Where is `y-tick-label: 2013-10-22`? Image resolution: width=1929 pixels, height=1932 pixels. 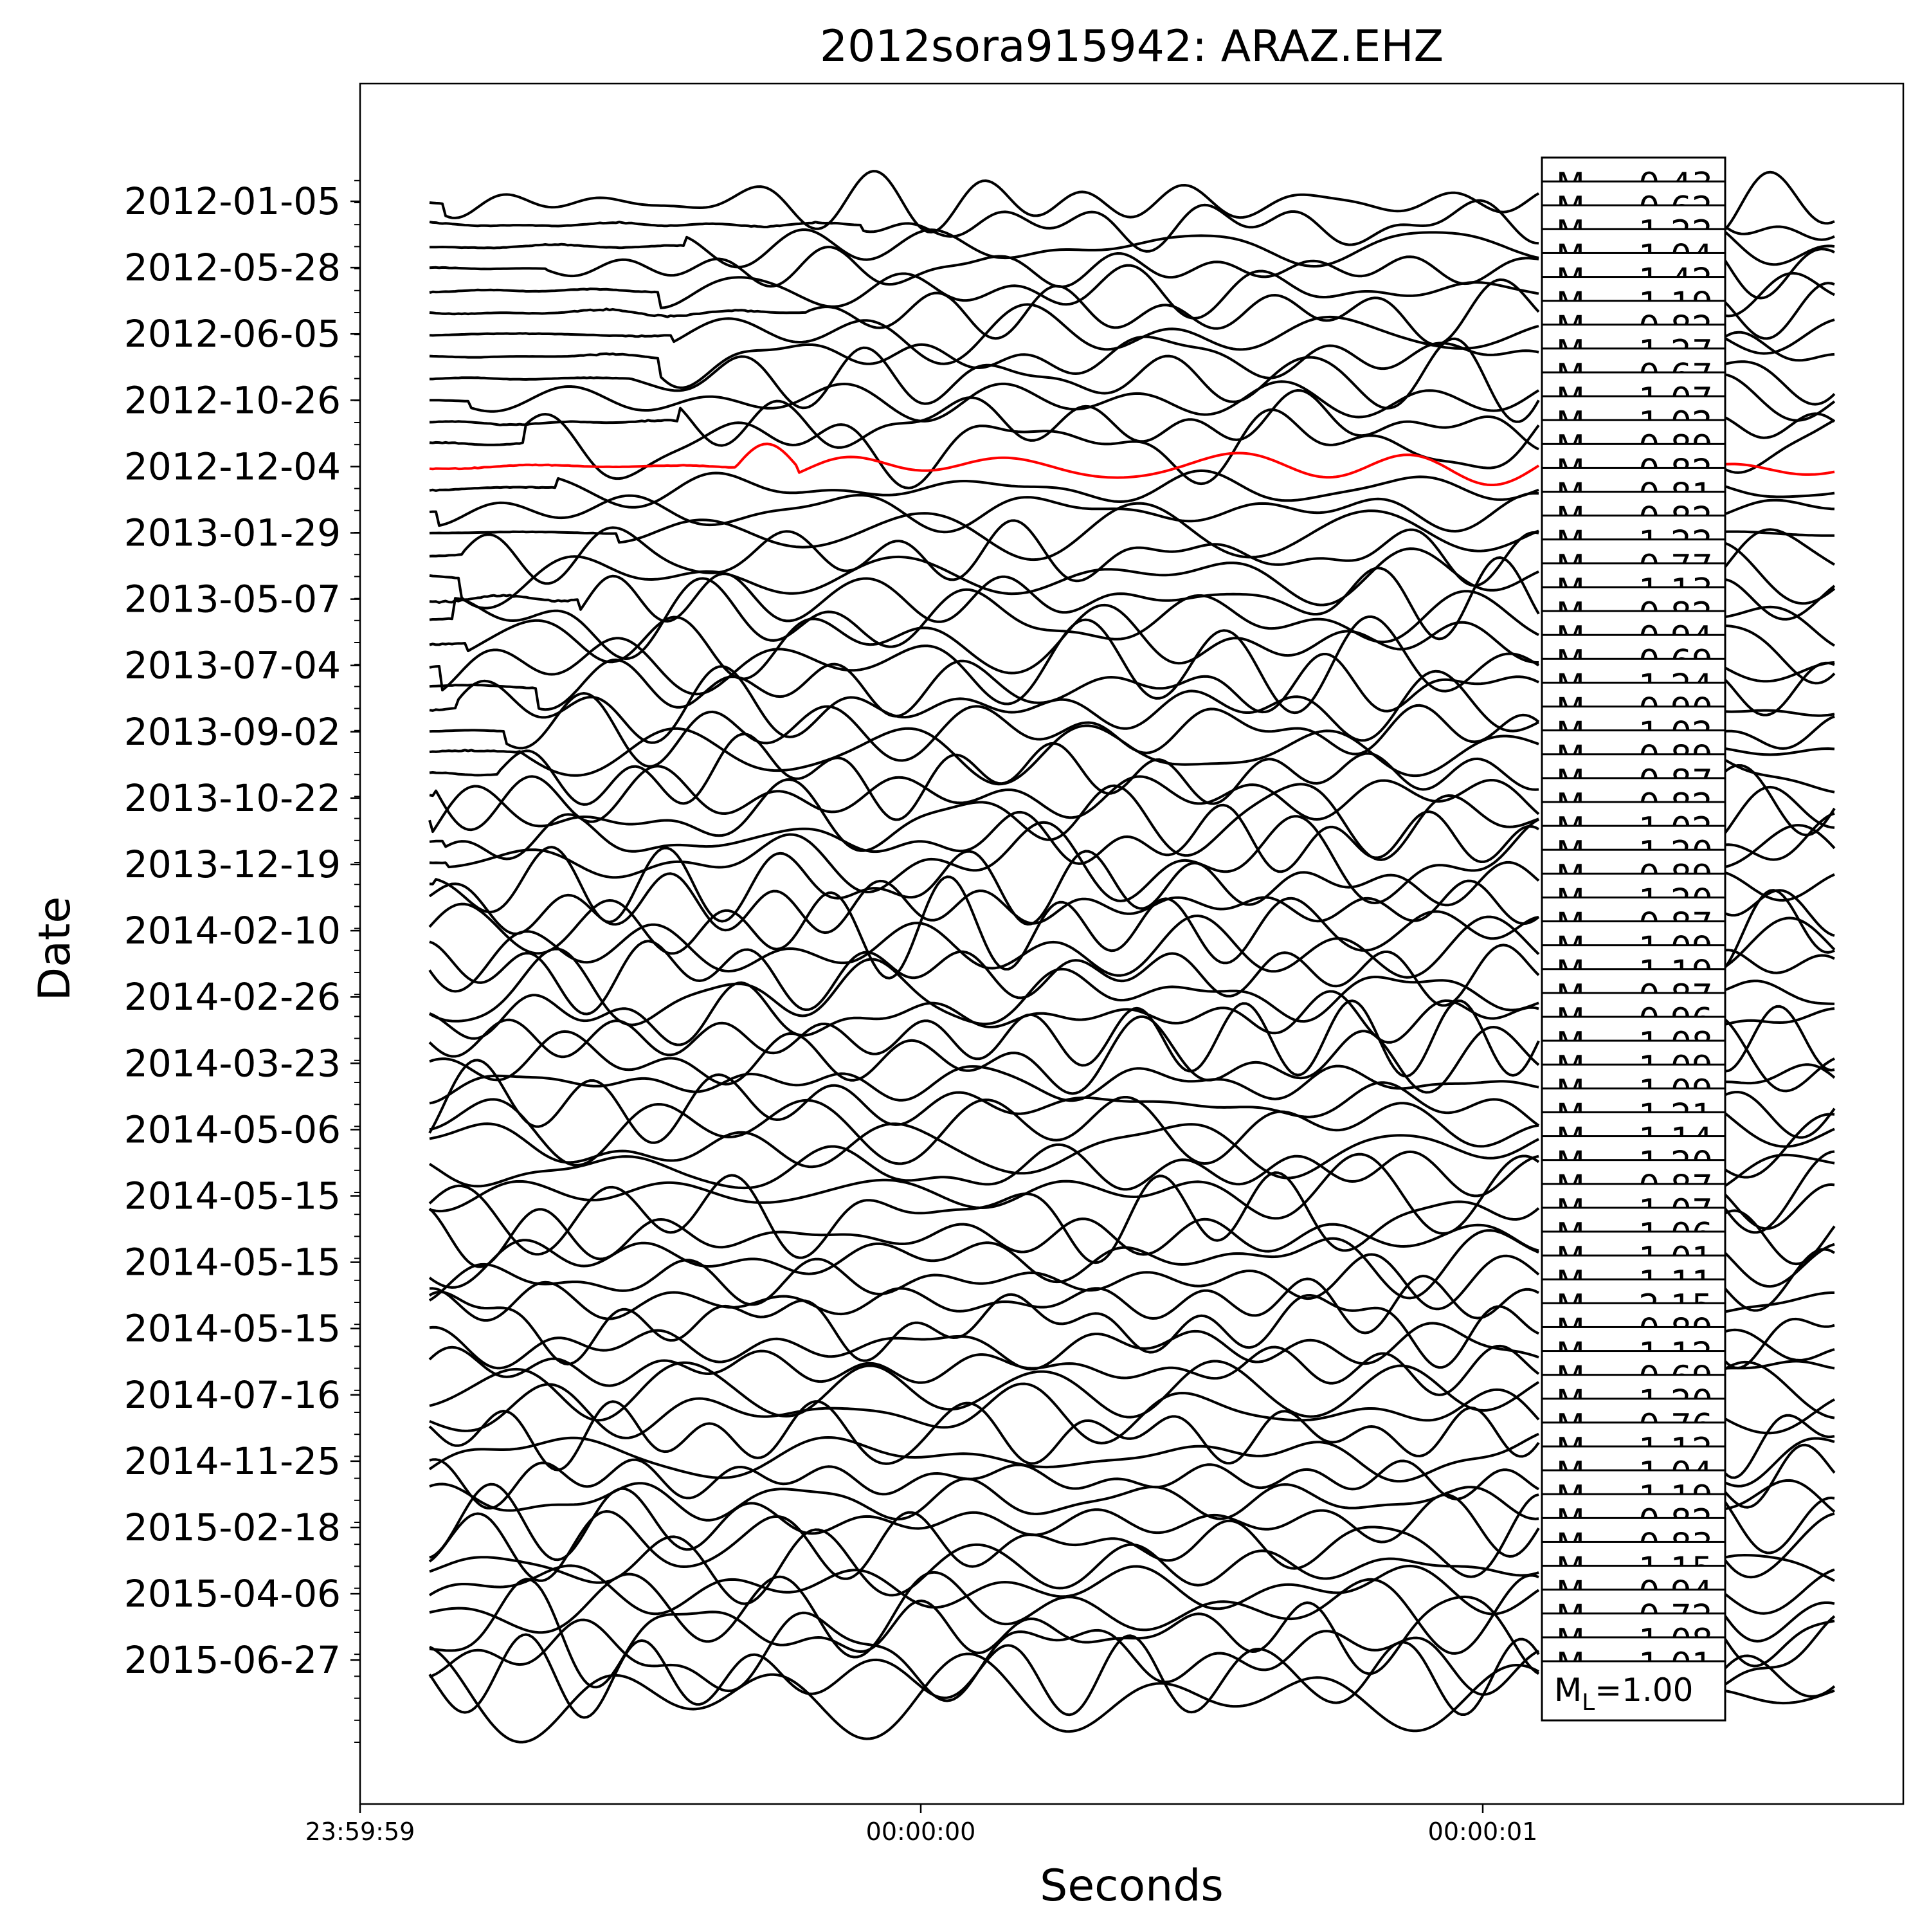
y-tick-label: 2013-10-22 is located at coordinates (232, 798).